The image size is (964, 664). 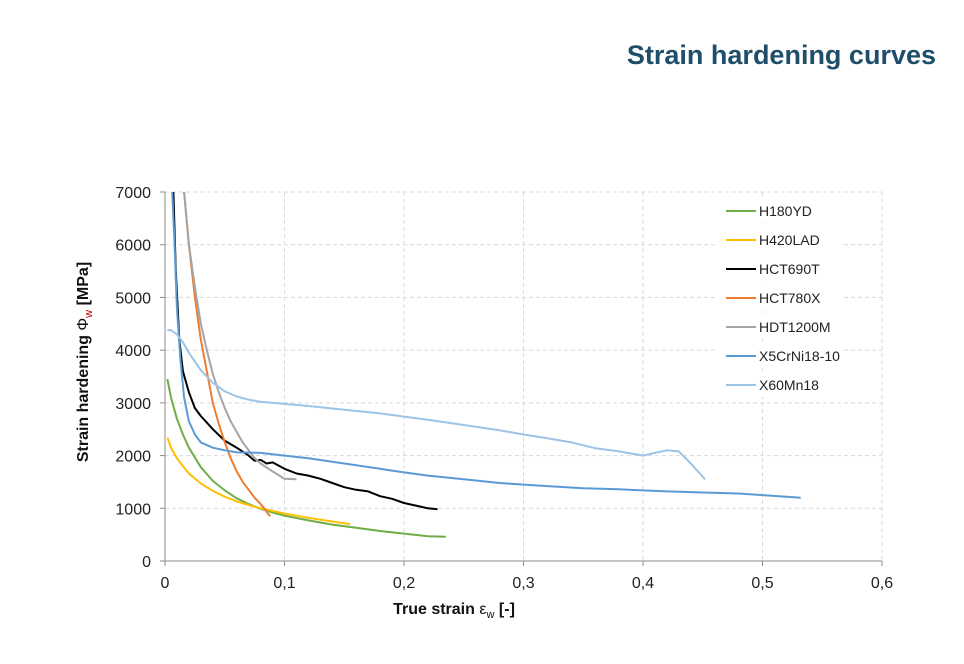 What do you see at coordinates (436, 404) in the screenshot?
I see `series-line-x60mn18` at bounding box center [436, 404].